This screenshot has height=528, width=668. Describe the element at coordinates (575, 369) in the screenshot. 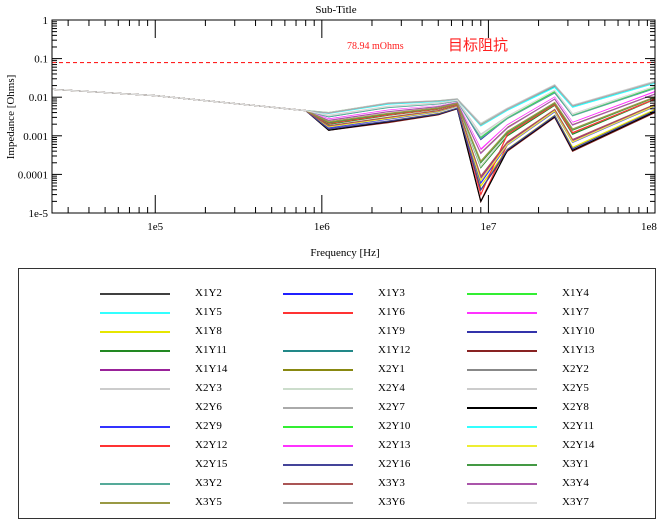

I see `legend-label: X2Y2` at that location.